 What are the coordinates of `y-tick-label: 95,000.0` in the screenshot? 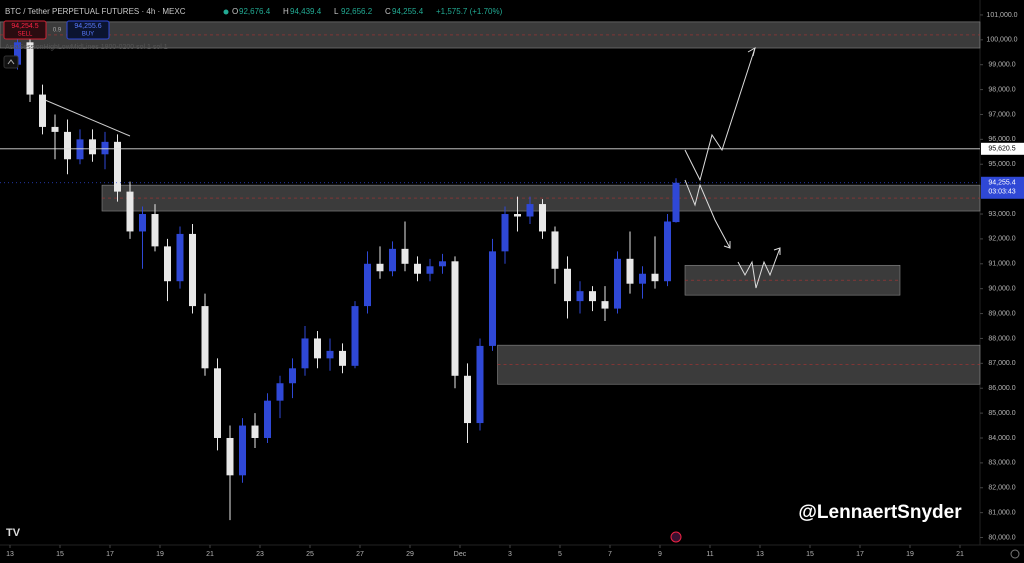 It's located at (1001, 164).